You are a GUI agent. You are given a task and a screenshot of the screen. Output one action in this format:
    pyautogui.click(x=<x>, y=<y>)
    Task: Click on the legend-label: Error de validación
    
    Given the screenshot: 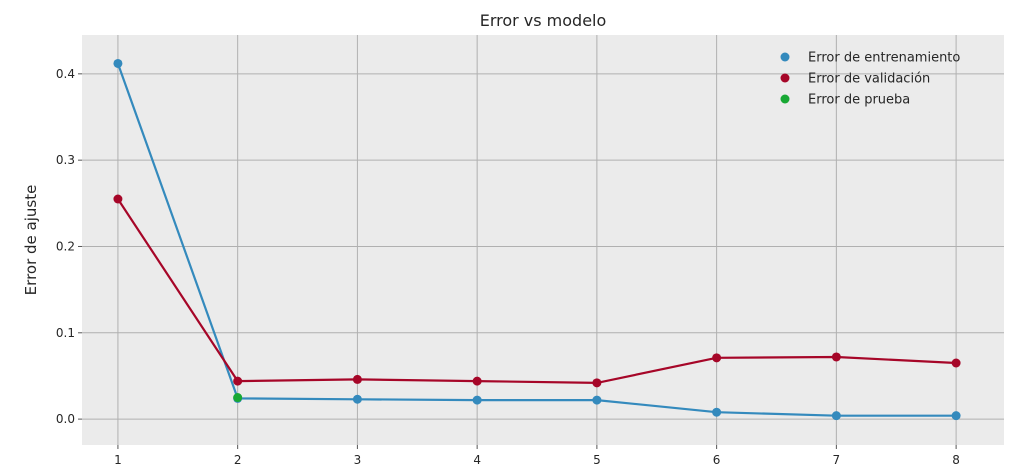 What is the action you would take?
    pyautogui.click(x=869, y=79)
    